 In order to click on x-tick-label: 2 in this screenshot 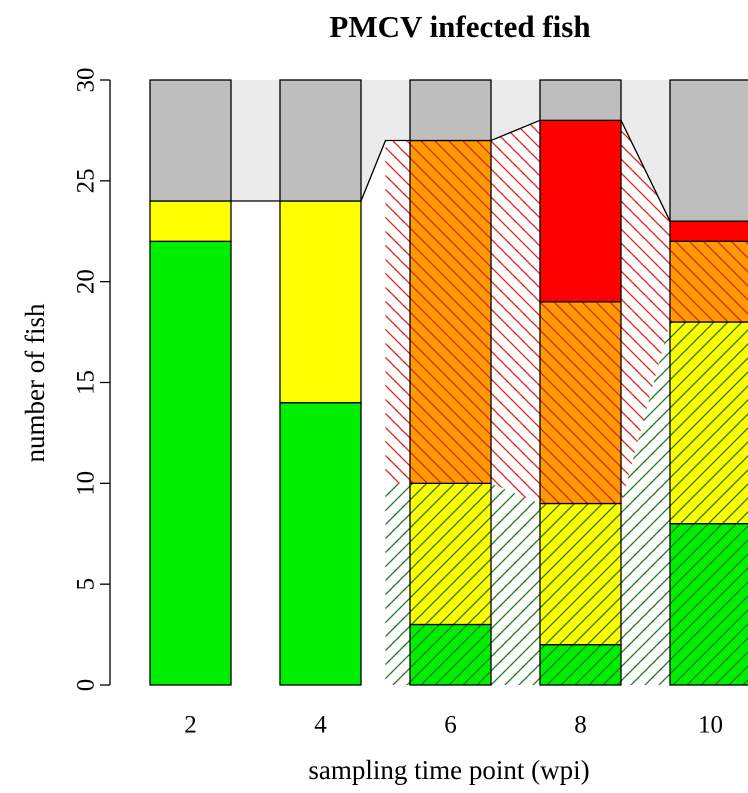, I will do `click(190, 725)`.